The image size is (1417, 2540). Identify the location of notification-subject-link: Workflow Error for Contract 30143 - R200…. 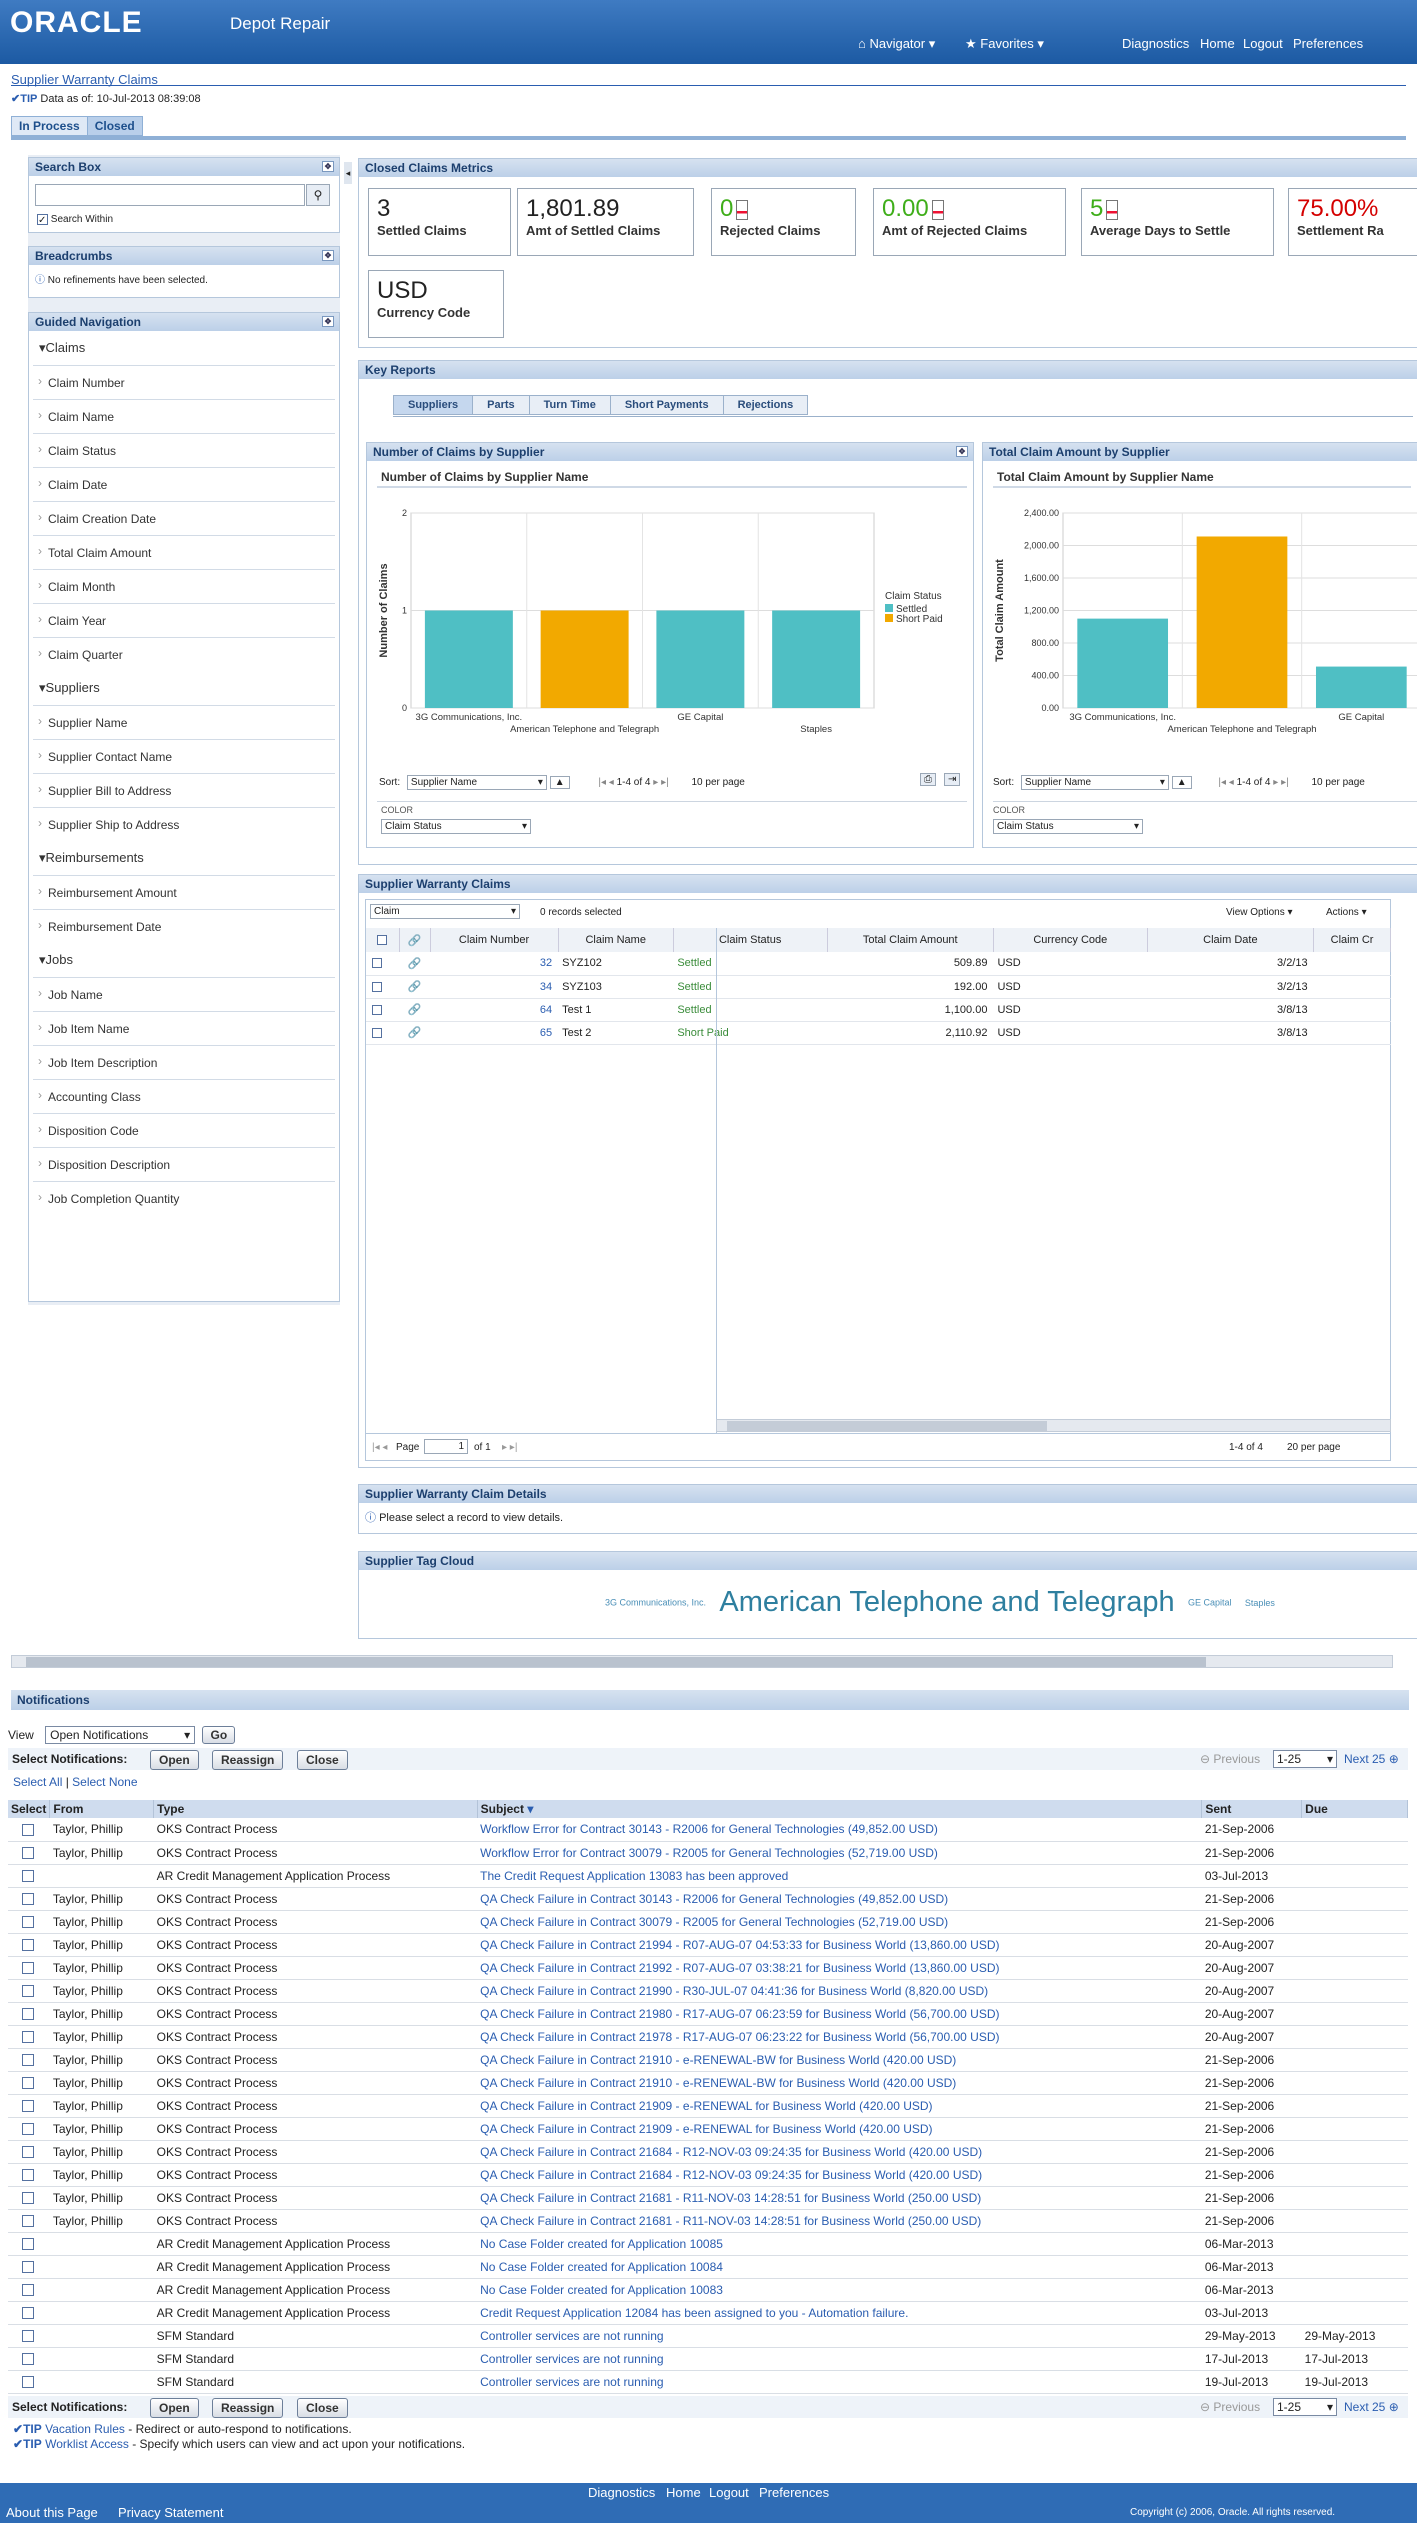
(709, 1829).